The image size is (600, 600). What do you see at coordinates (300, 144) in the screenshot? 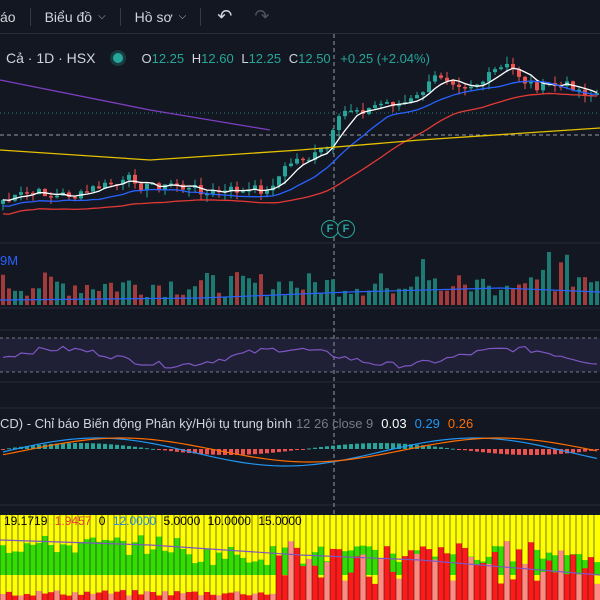
I see `ma-line-yellow` at bounding box center [300, 144].